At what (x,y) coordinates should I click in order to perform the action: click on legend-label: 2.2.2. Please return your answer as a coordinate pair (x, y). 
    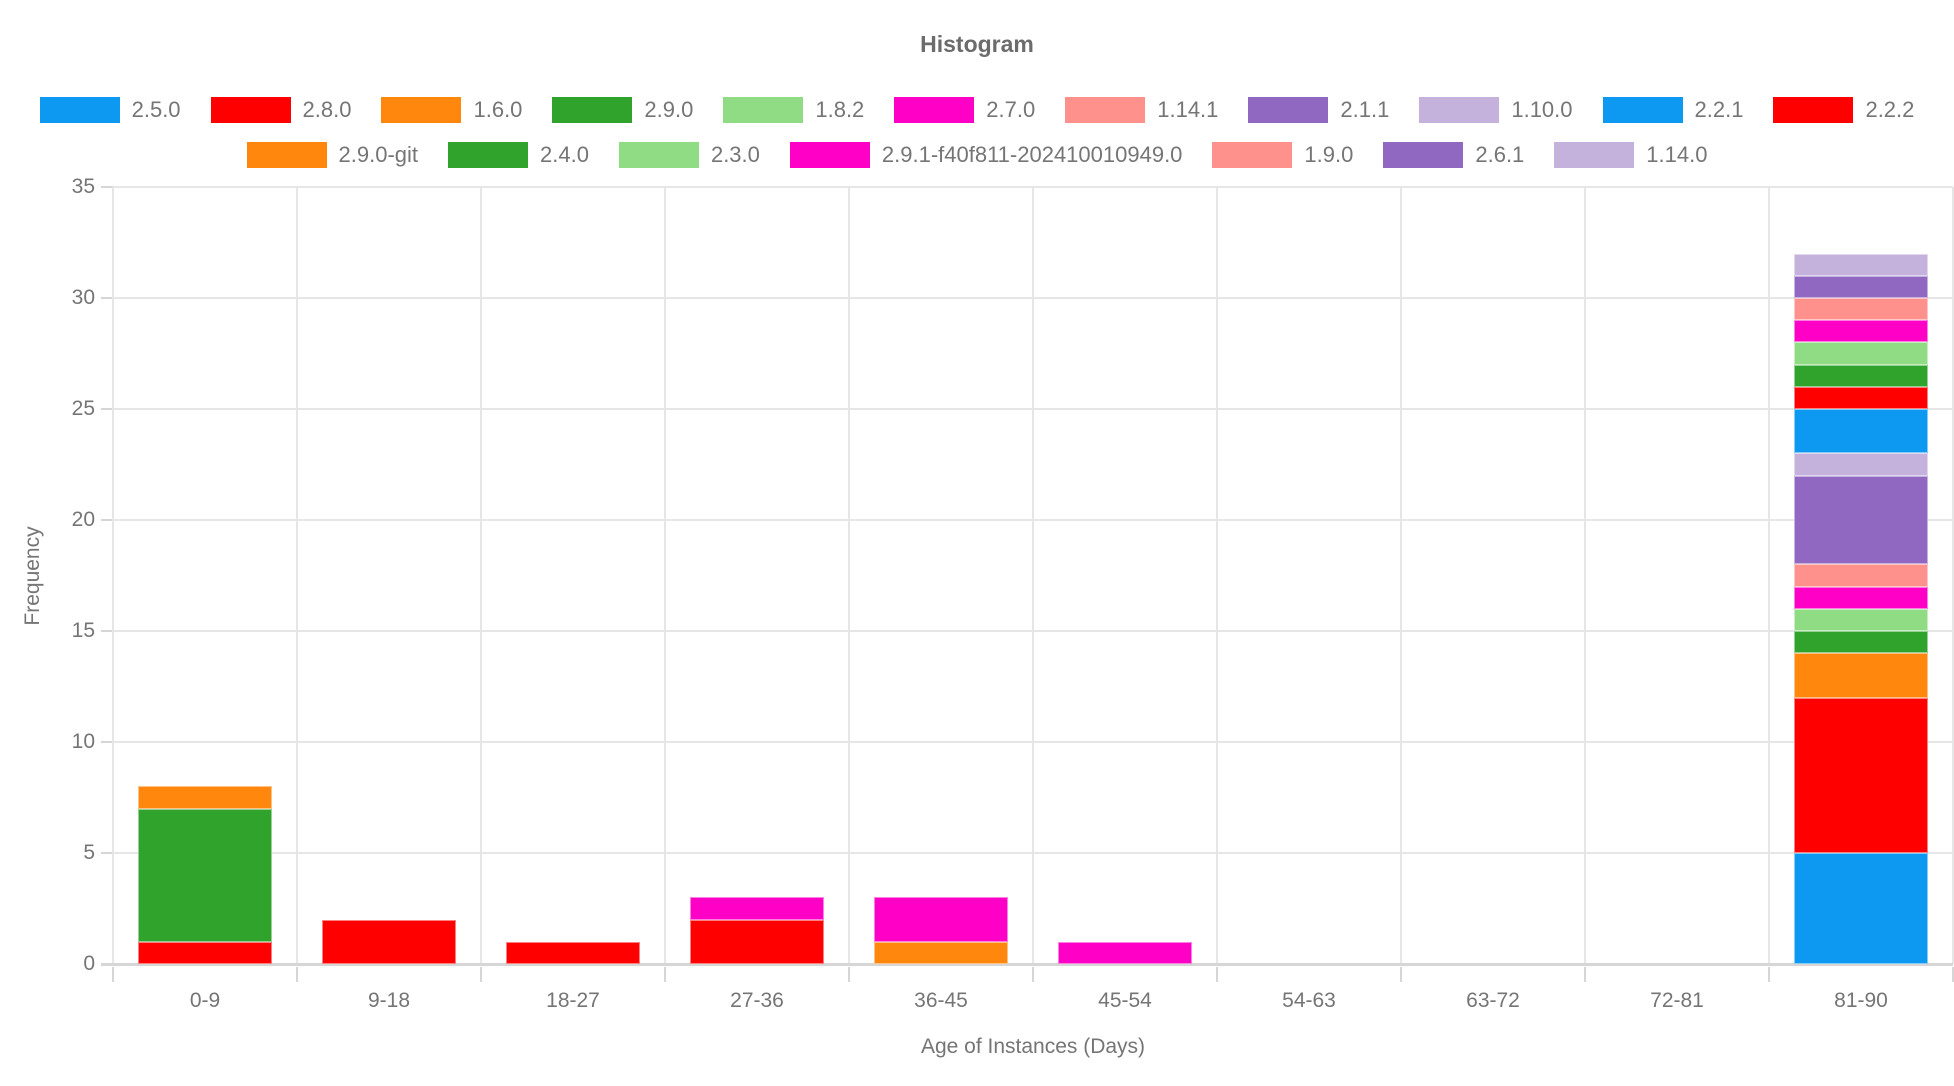
    Looking at the image, I should click on (1890, 109).